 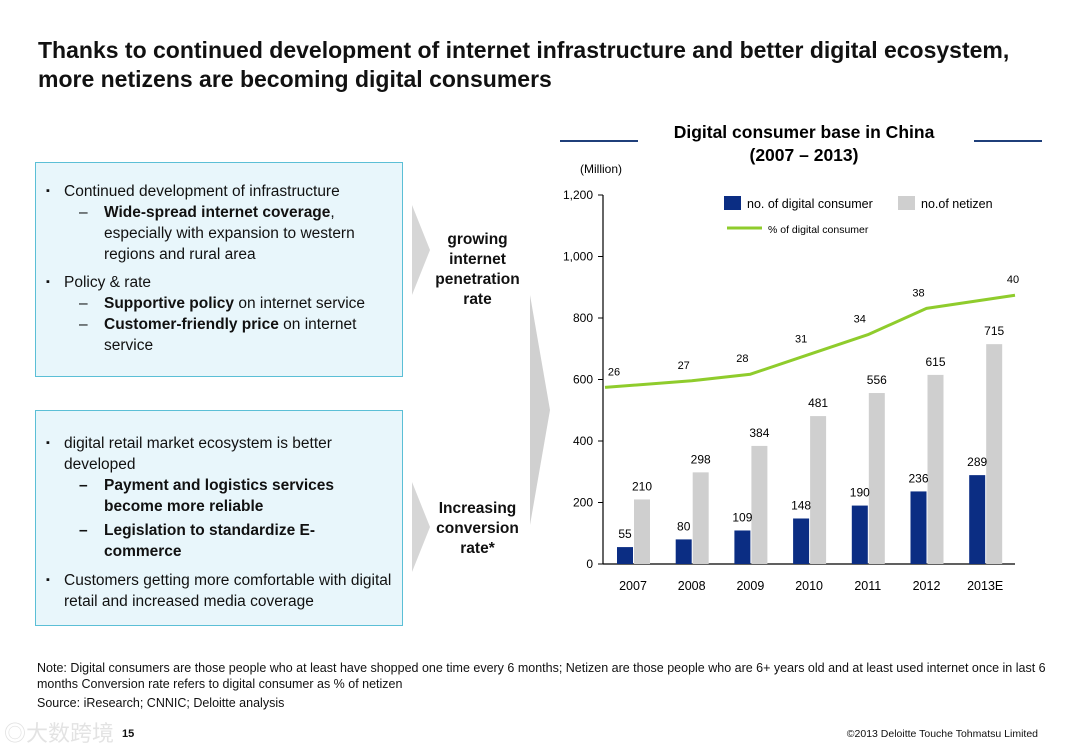 I want to click on x-tick-label: 2013E, so click(x=985, y=586).